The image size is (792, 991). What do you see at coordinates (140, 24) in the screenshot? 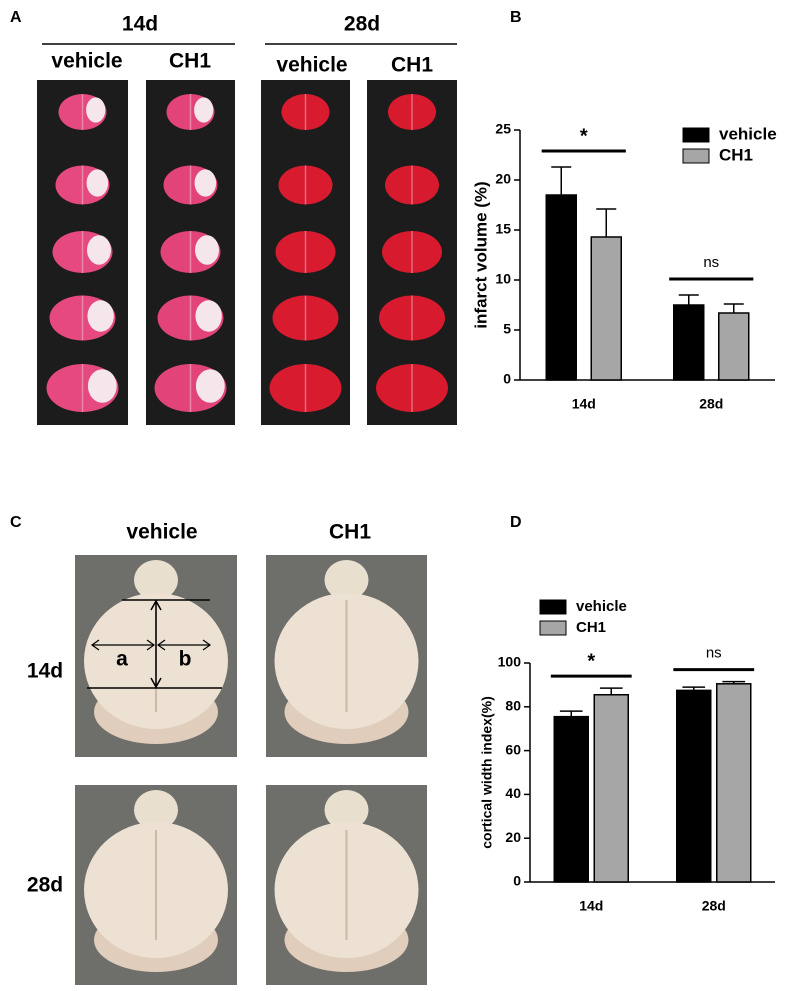
I see `group-label: 14d` at bounding box center [140, 24].